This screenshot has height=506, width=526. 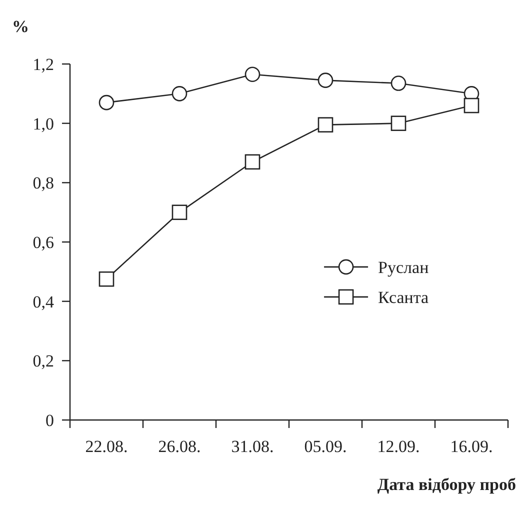 What do you see at coordinates (179, 446) in the screenshot?
I see `x-tick-label: 26.08.` at bounding box center [179, 446].